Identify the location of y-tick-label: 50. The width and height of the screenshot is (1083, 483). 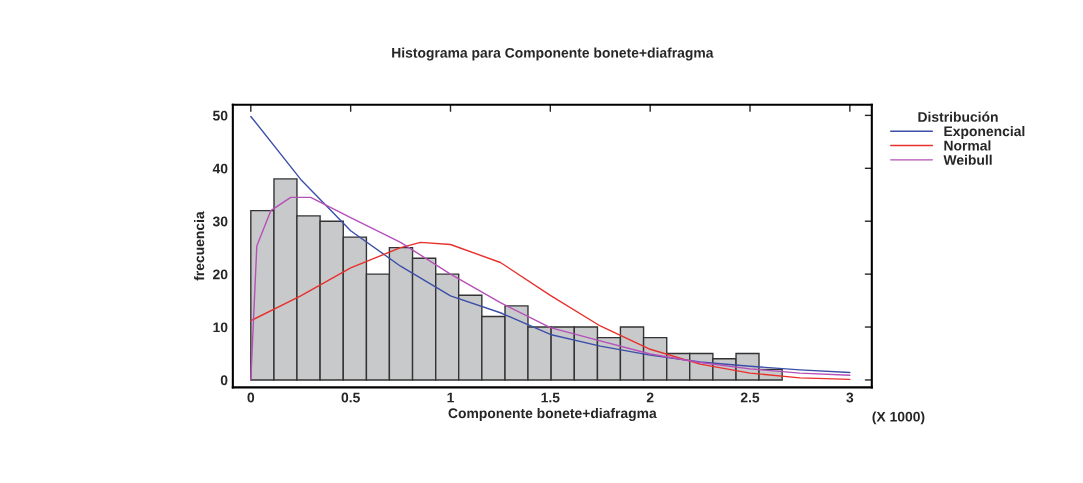
(220, 115).